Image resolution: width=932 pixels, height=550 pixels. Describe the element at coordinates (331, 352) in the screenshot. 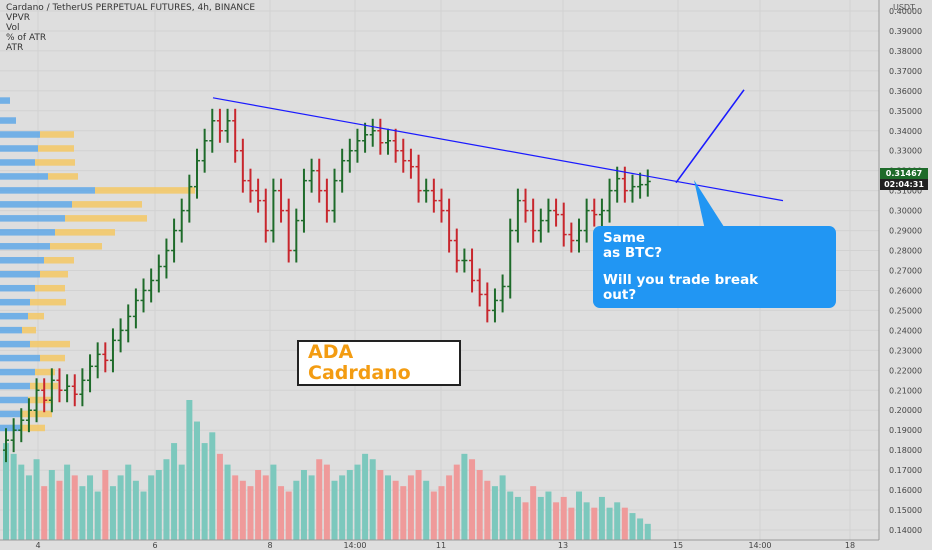

I see `logo-line-1: ADA` at that location.